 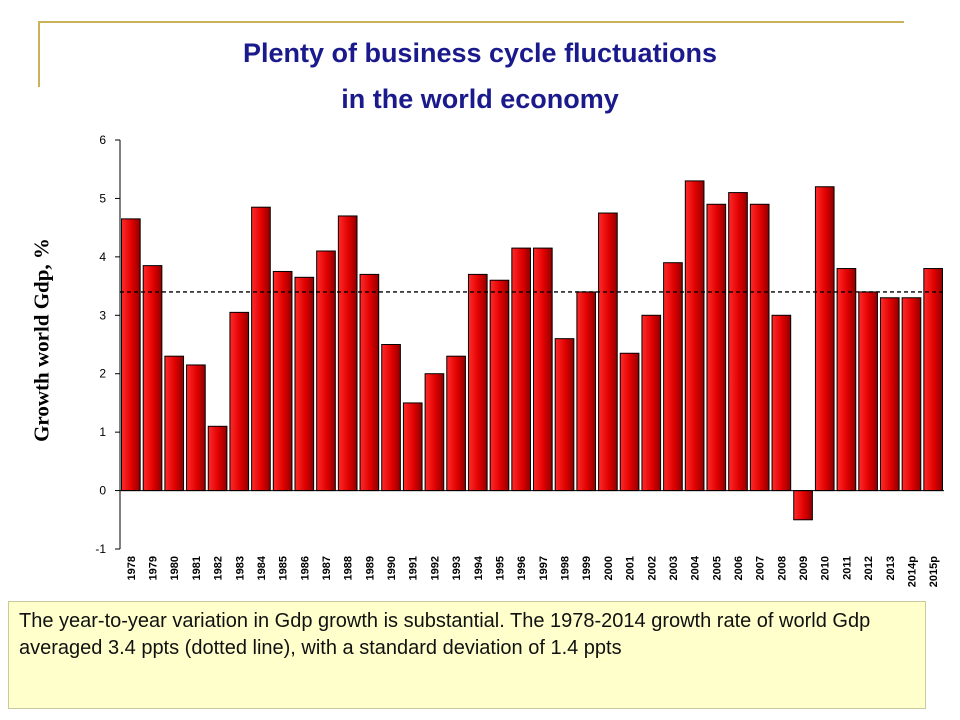 I want to click on x-tick-label: 1989, so click(x=370, y=568).